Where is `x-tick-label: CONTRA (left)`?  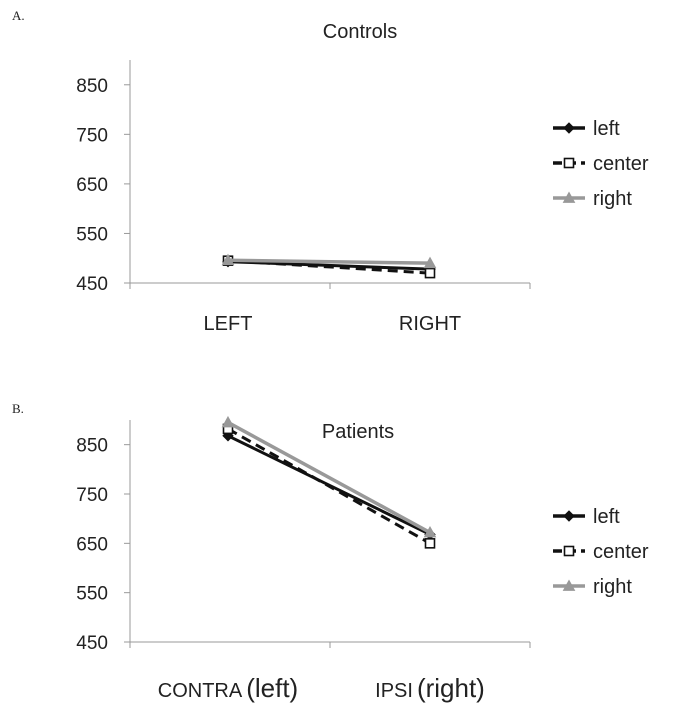
x-tick-label: CONTRA (left) is located at coordinates (228, 688).